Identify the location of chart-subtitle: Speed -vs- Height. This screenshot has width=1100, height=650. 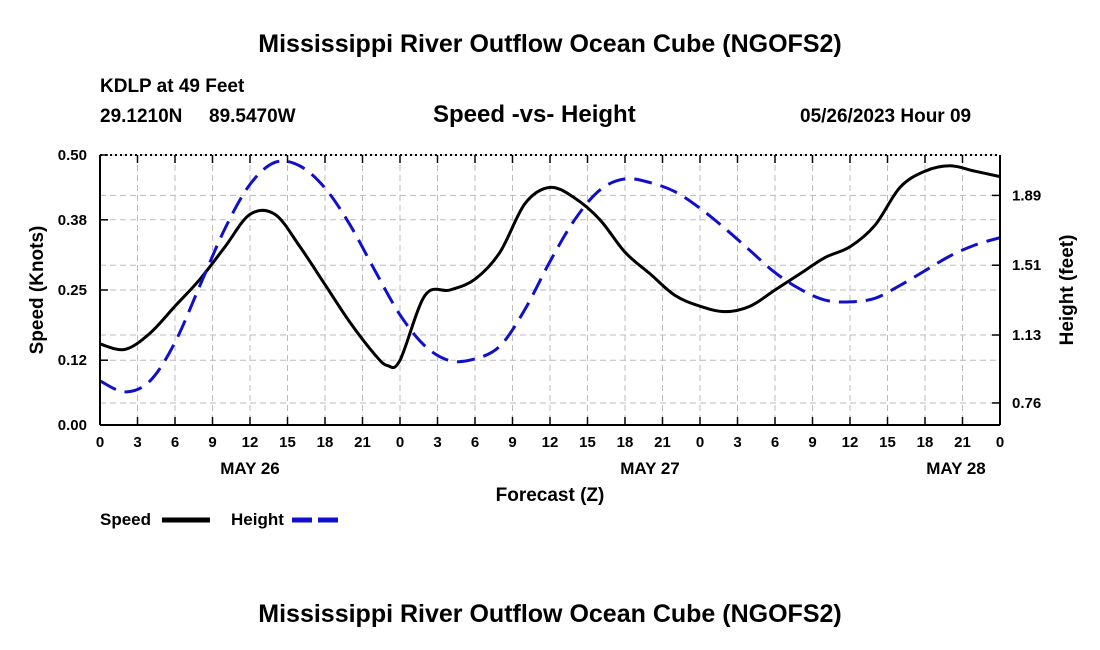
(534, 114).